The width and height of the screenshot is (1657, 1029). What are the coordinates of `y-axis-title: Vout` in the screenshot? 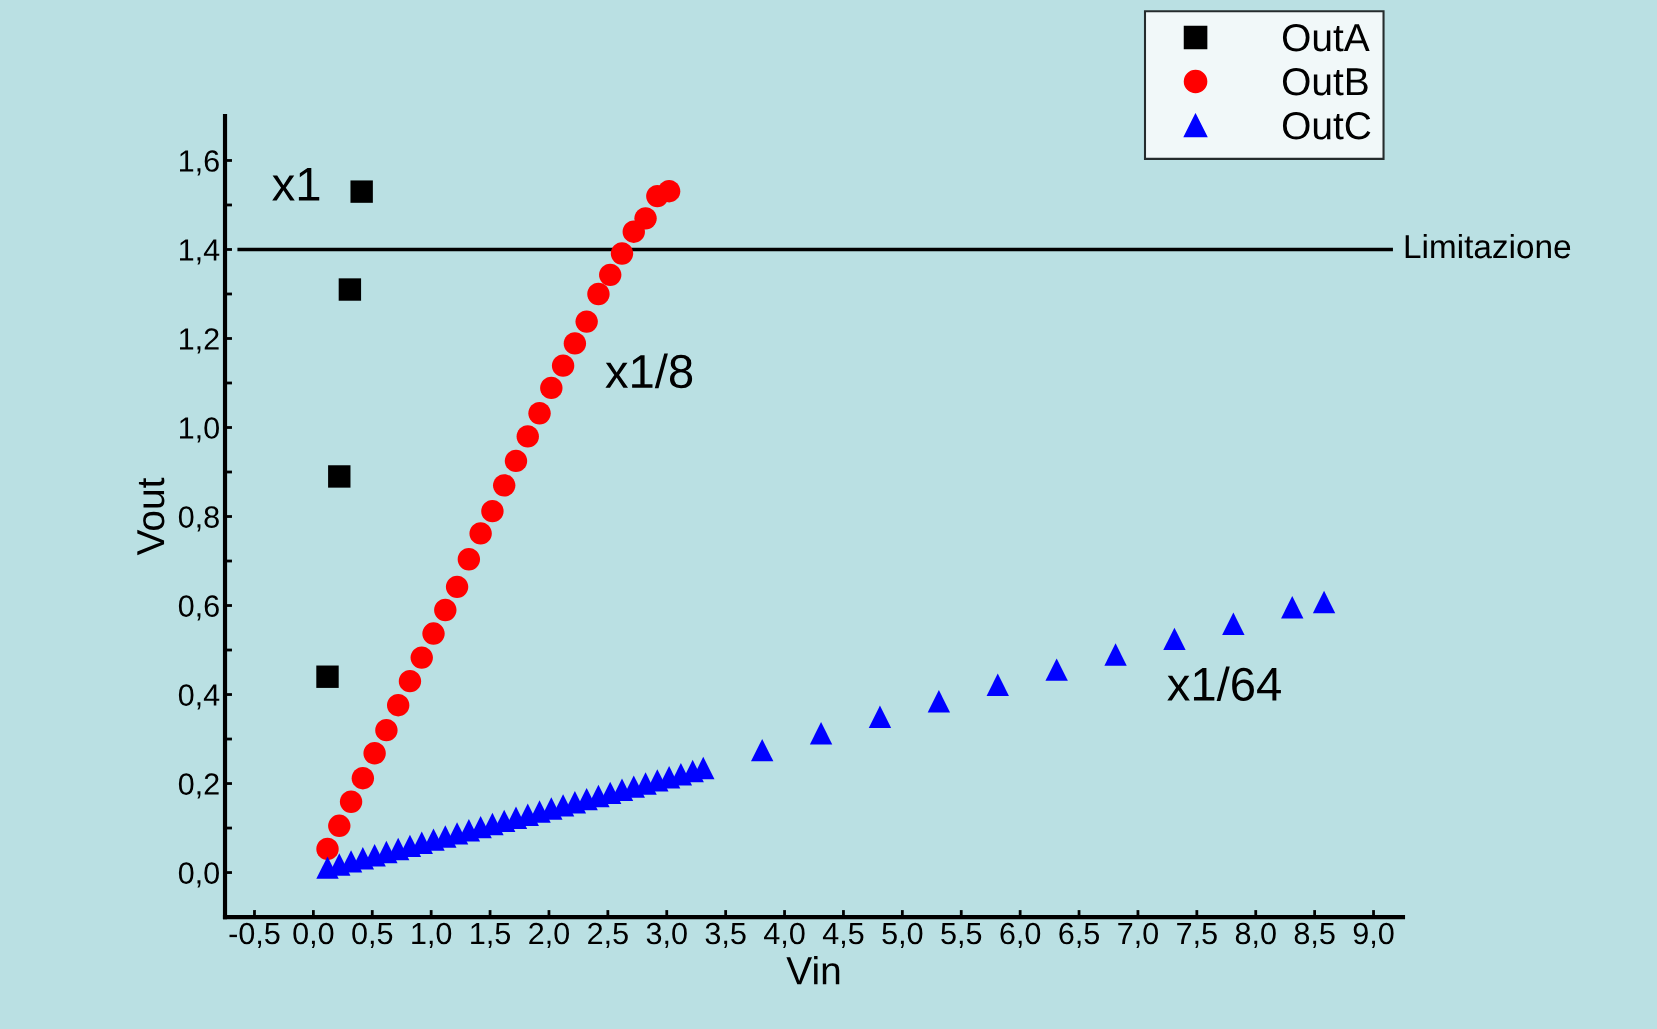 It's located at (151, 516).